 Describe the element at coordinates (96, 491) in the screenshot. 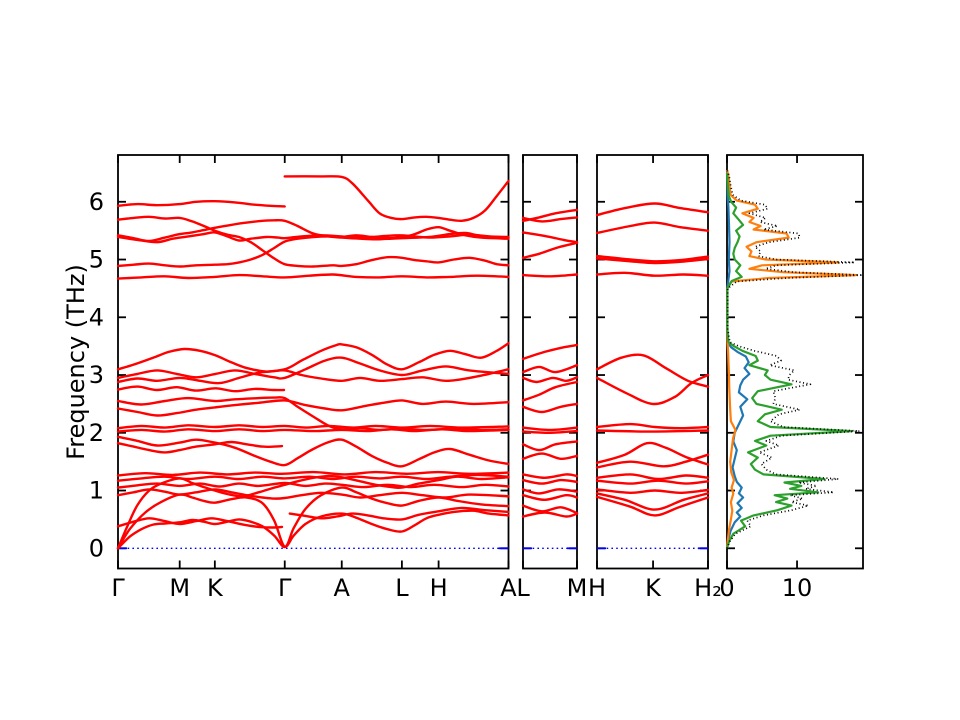

I see `y-tick-label: 1` at that location.